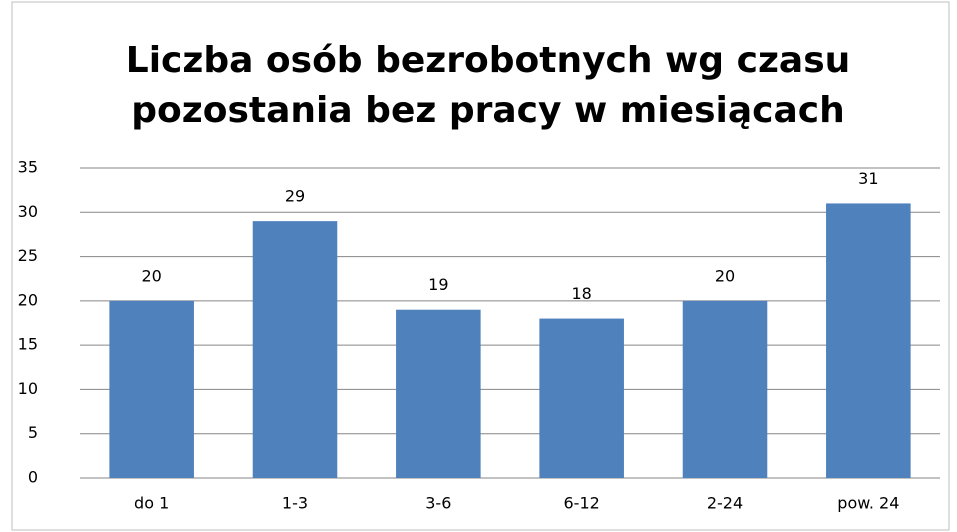 This screenshot has width=957, height=532. Describe the element at coordinates (28, 255) in the screenshot. I see `y-tick-label: 25` at that location.